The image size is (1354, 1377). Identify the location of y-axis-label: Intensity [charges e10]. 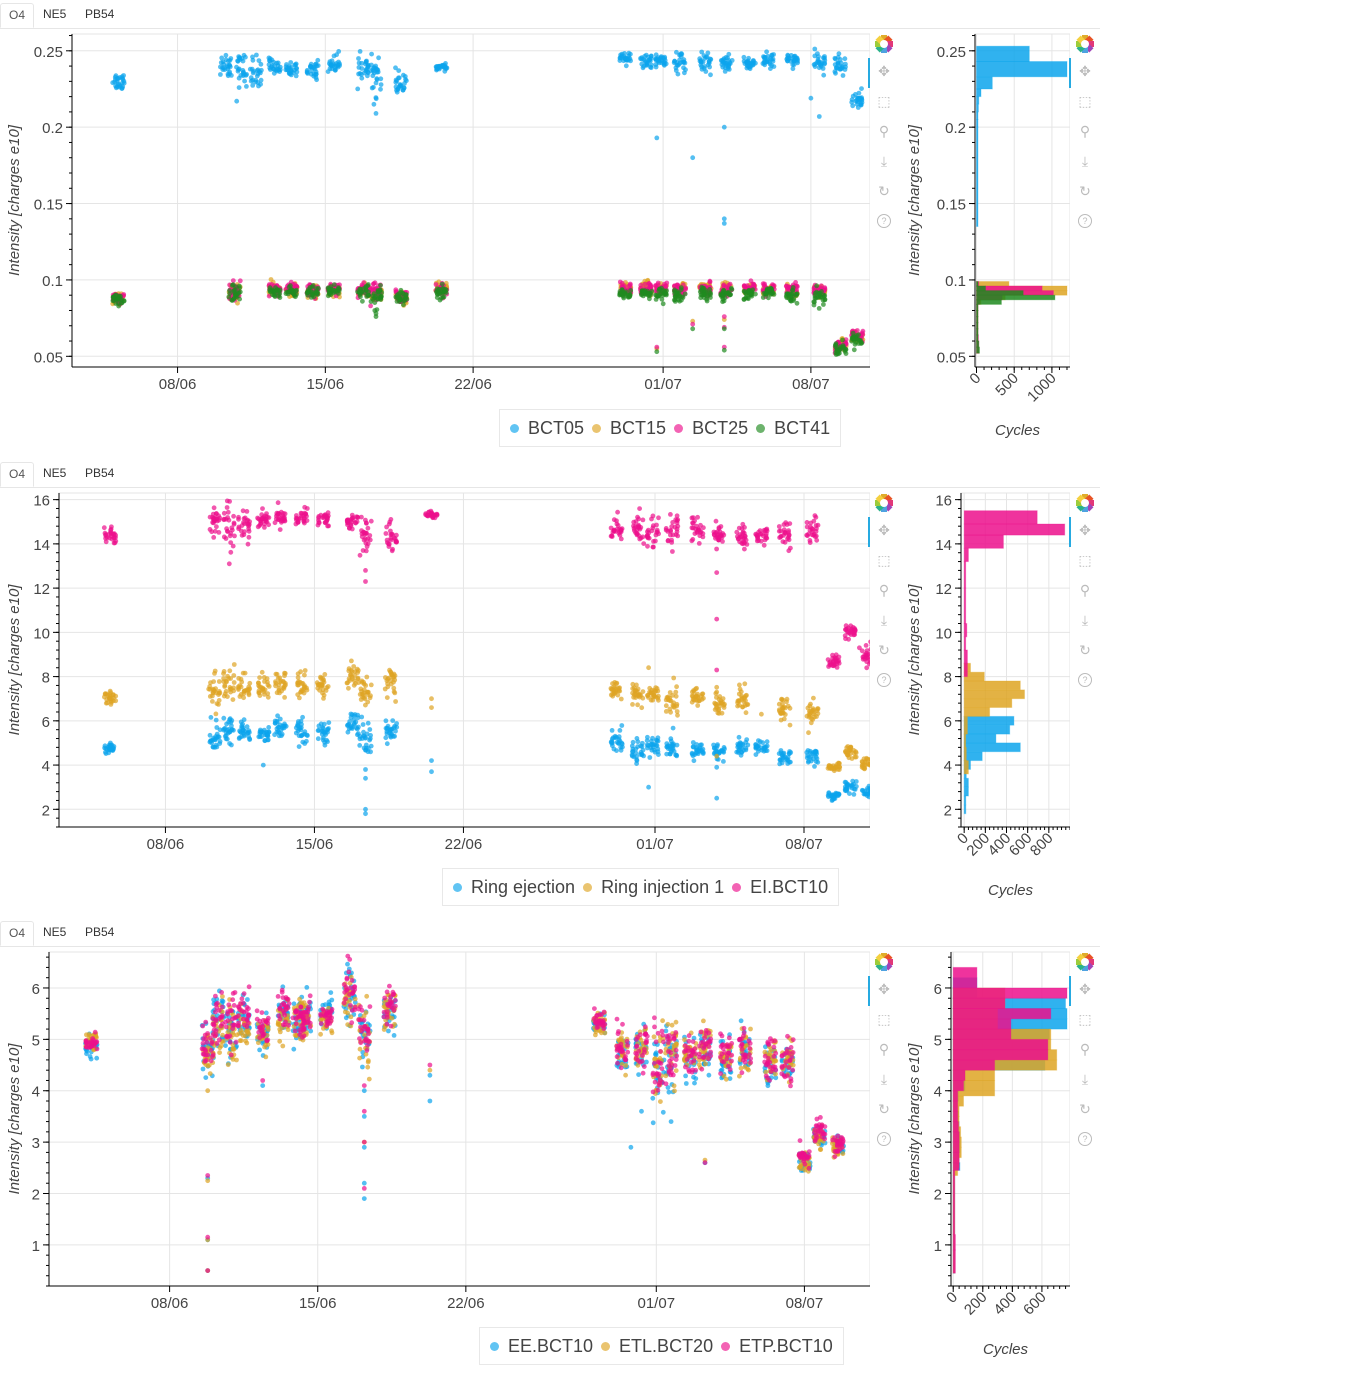
(14, 1119).